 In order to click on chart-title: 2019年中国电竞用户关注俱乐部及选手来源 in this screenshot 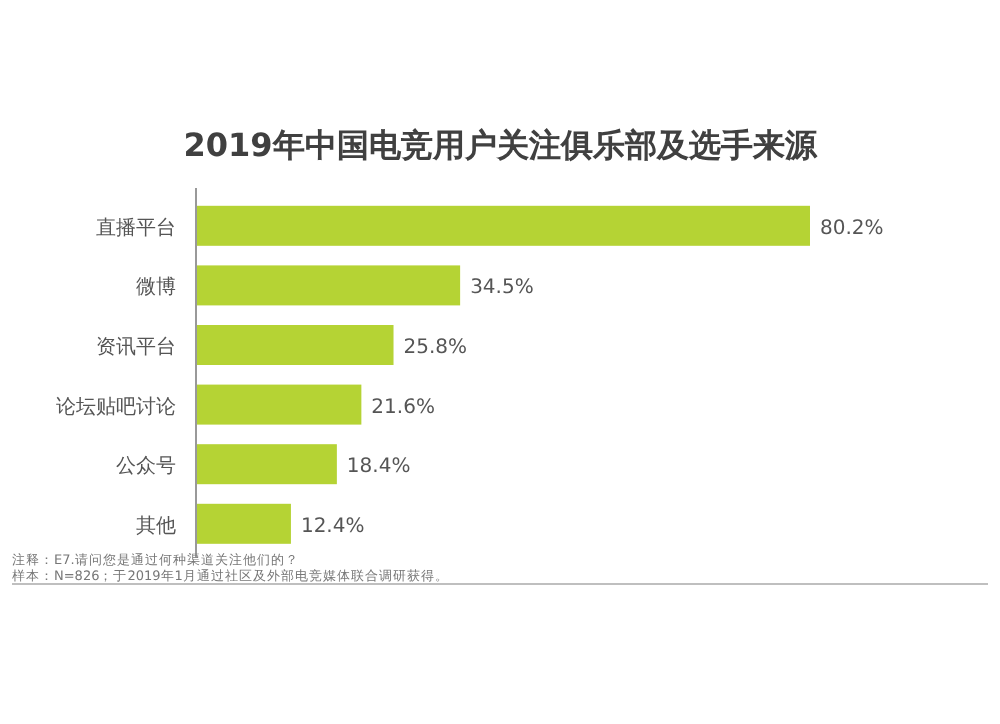, I will do `click(501, 145)`.